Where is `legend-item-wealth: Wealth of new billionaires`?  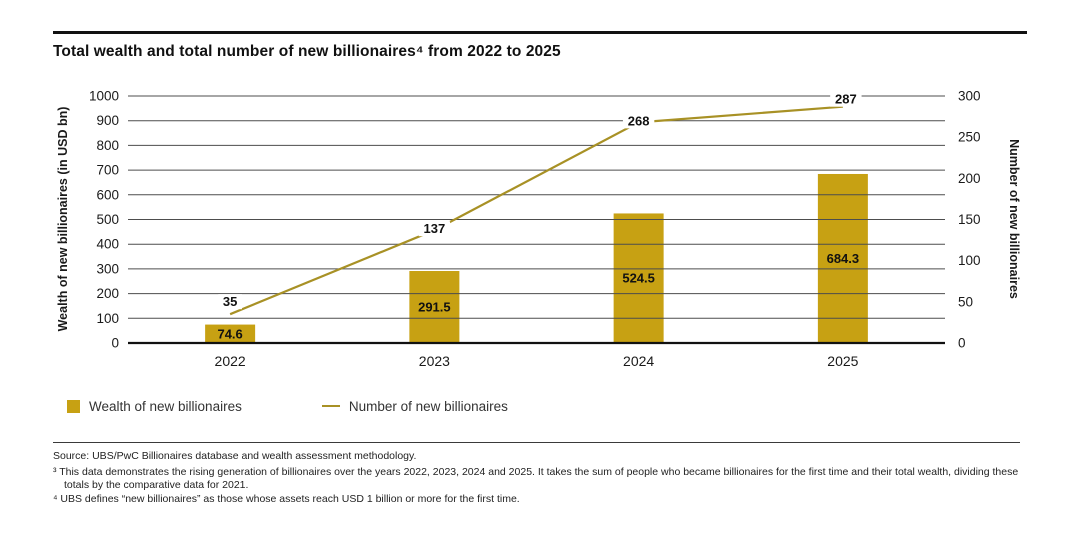
legend-item-wealth: Wealth of new billionaires is located at coordinates (154, 406).